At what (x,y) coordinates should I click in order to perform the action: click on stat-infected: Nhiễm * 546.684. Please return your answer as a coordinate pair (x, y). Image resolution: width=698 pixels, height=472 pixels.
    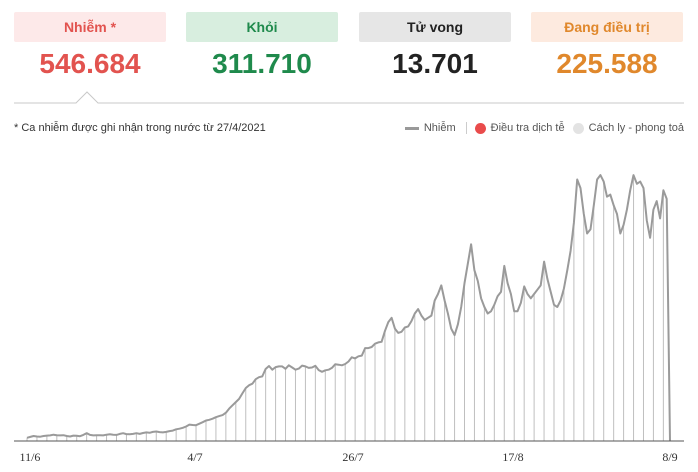
    Looking at the image, I should click on (90, 46).